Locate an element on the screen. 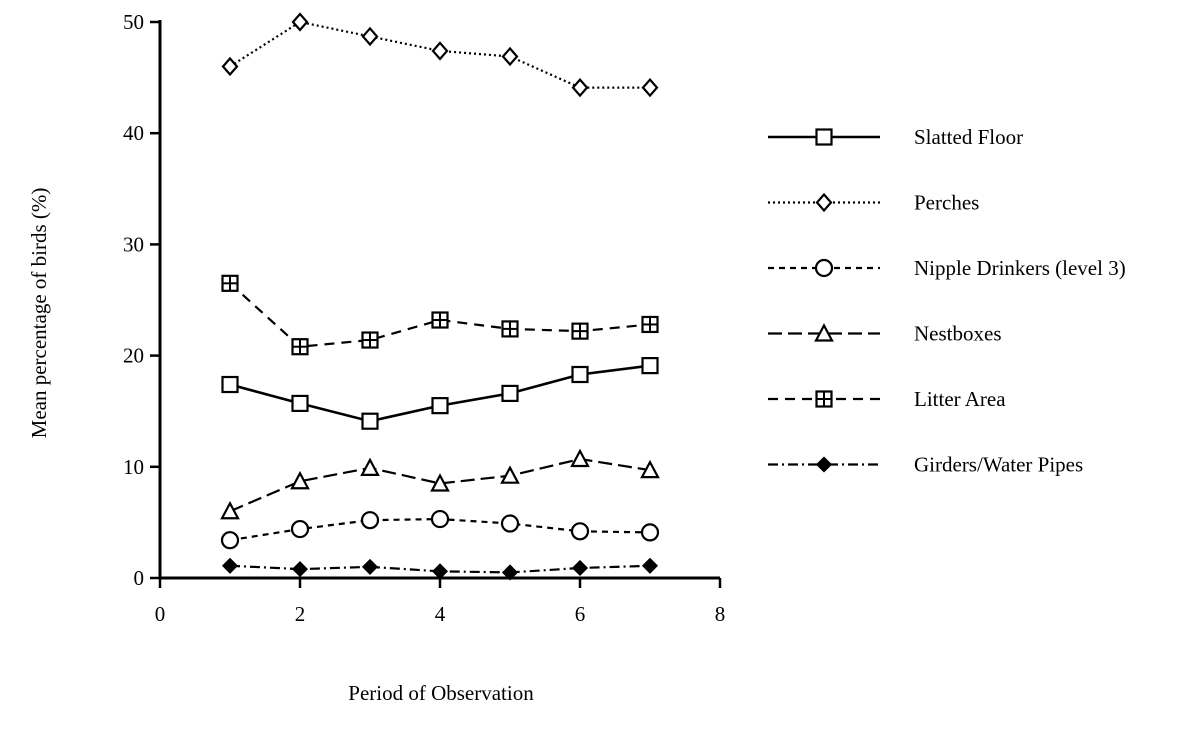 This screenshot has width=1196, height=742. x-tick-label: 8 is located at coordinates (720, 614).